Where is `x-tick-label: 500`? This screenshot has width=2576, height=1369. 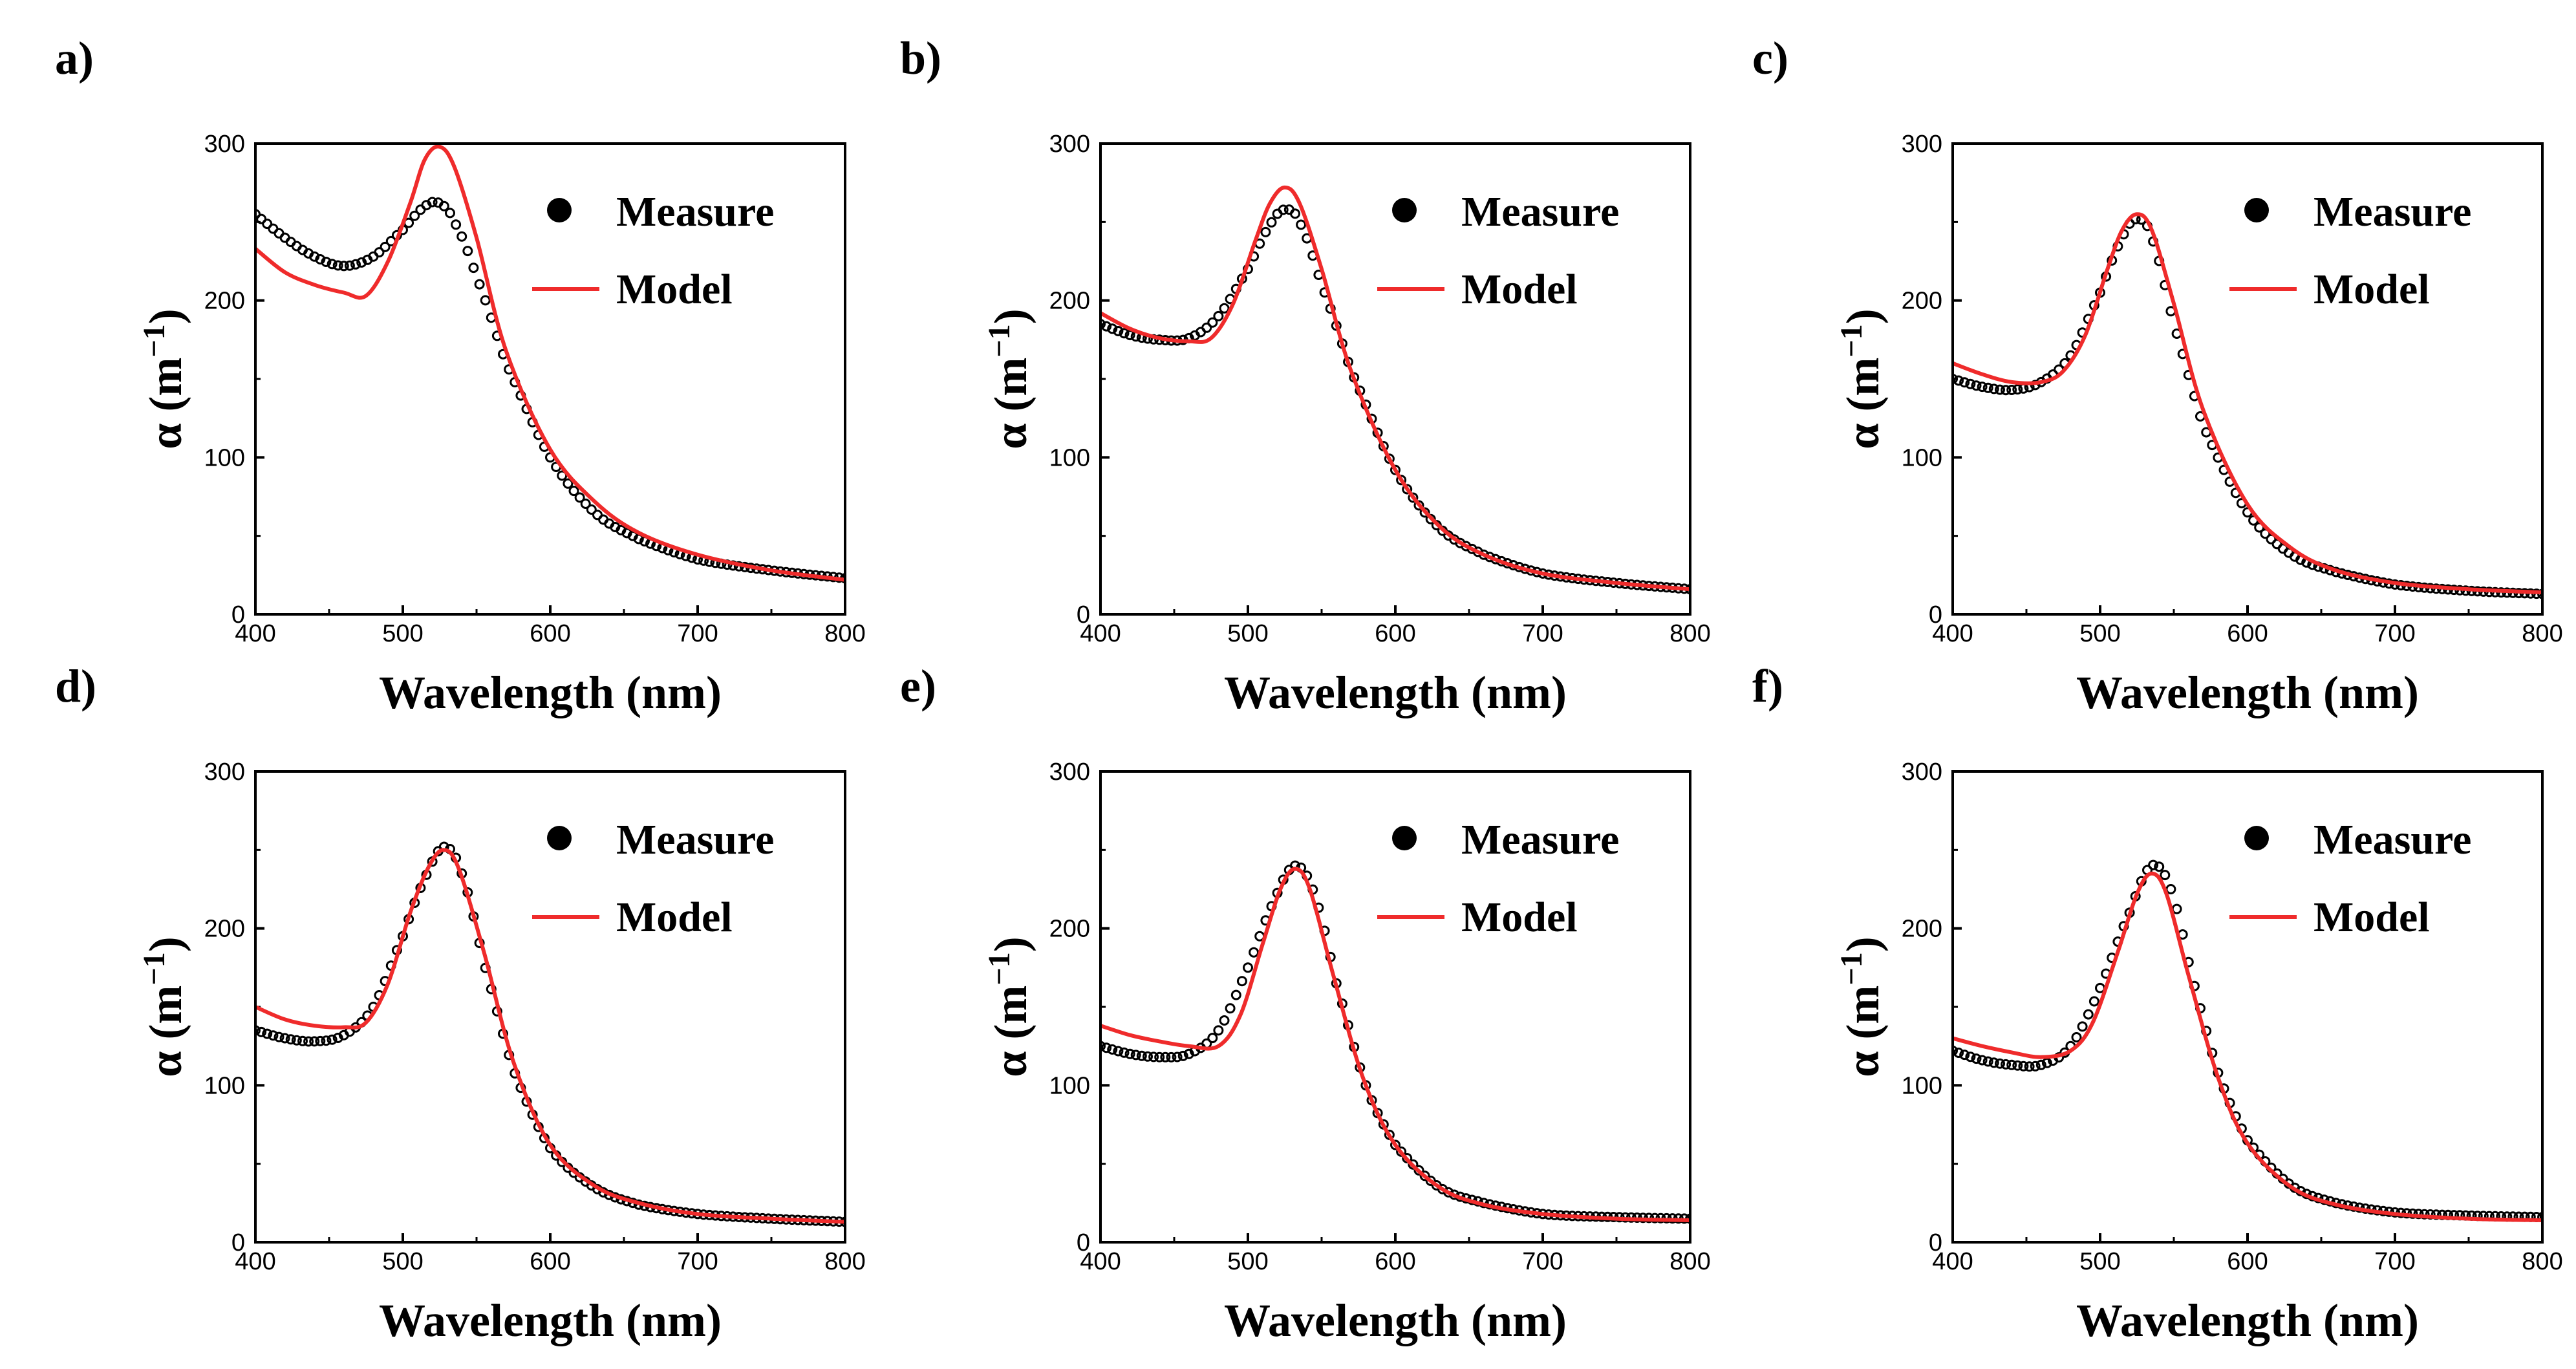
x-tick-label: 500 is located at coordinates (1247, 633).